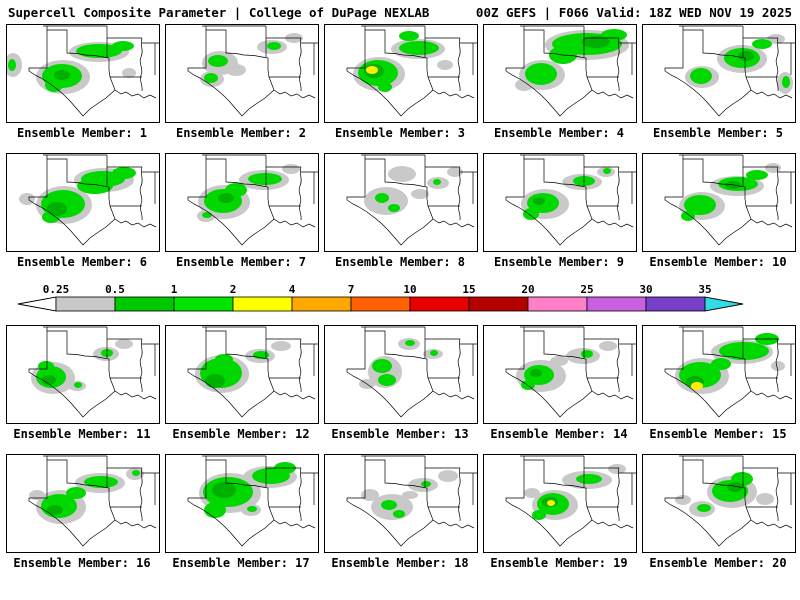 This screenshot has width=800, height=600. What do you see at coordinates (56, 289) in the screenshot?
I see `colorbar-tick-label: 0.25` at bounding box center [56, 289].